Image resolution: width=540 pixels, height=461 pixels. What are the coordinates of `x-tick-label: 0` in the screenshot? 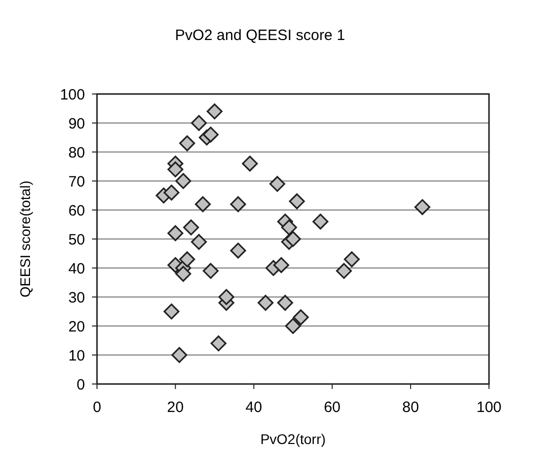 It's located at (97, 407).